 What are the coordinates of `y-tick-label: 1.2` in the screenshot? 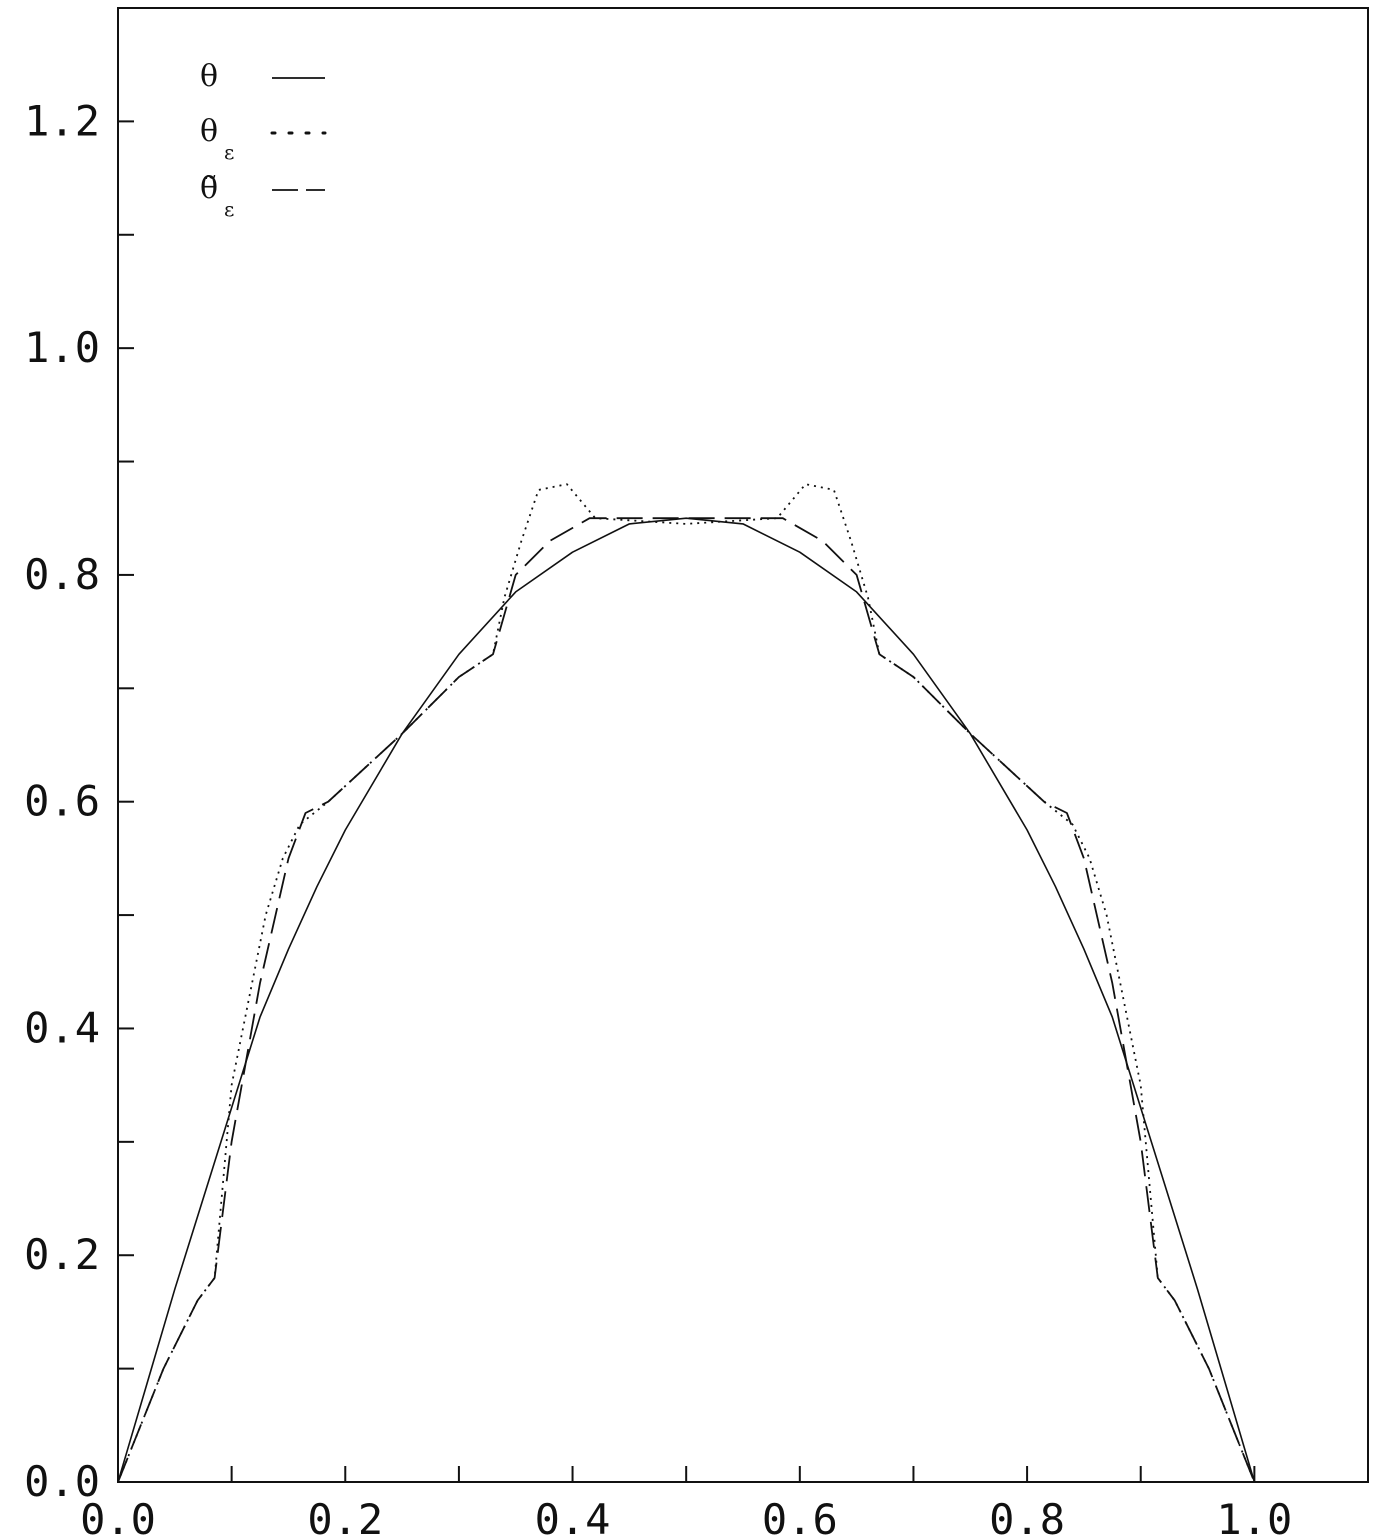 It's located at (62, 120).